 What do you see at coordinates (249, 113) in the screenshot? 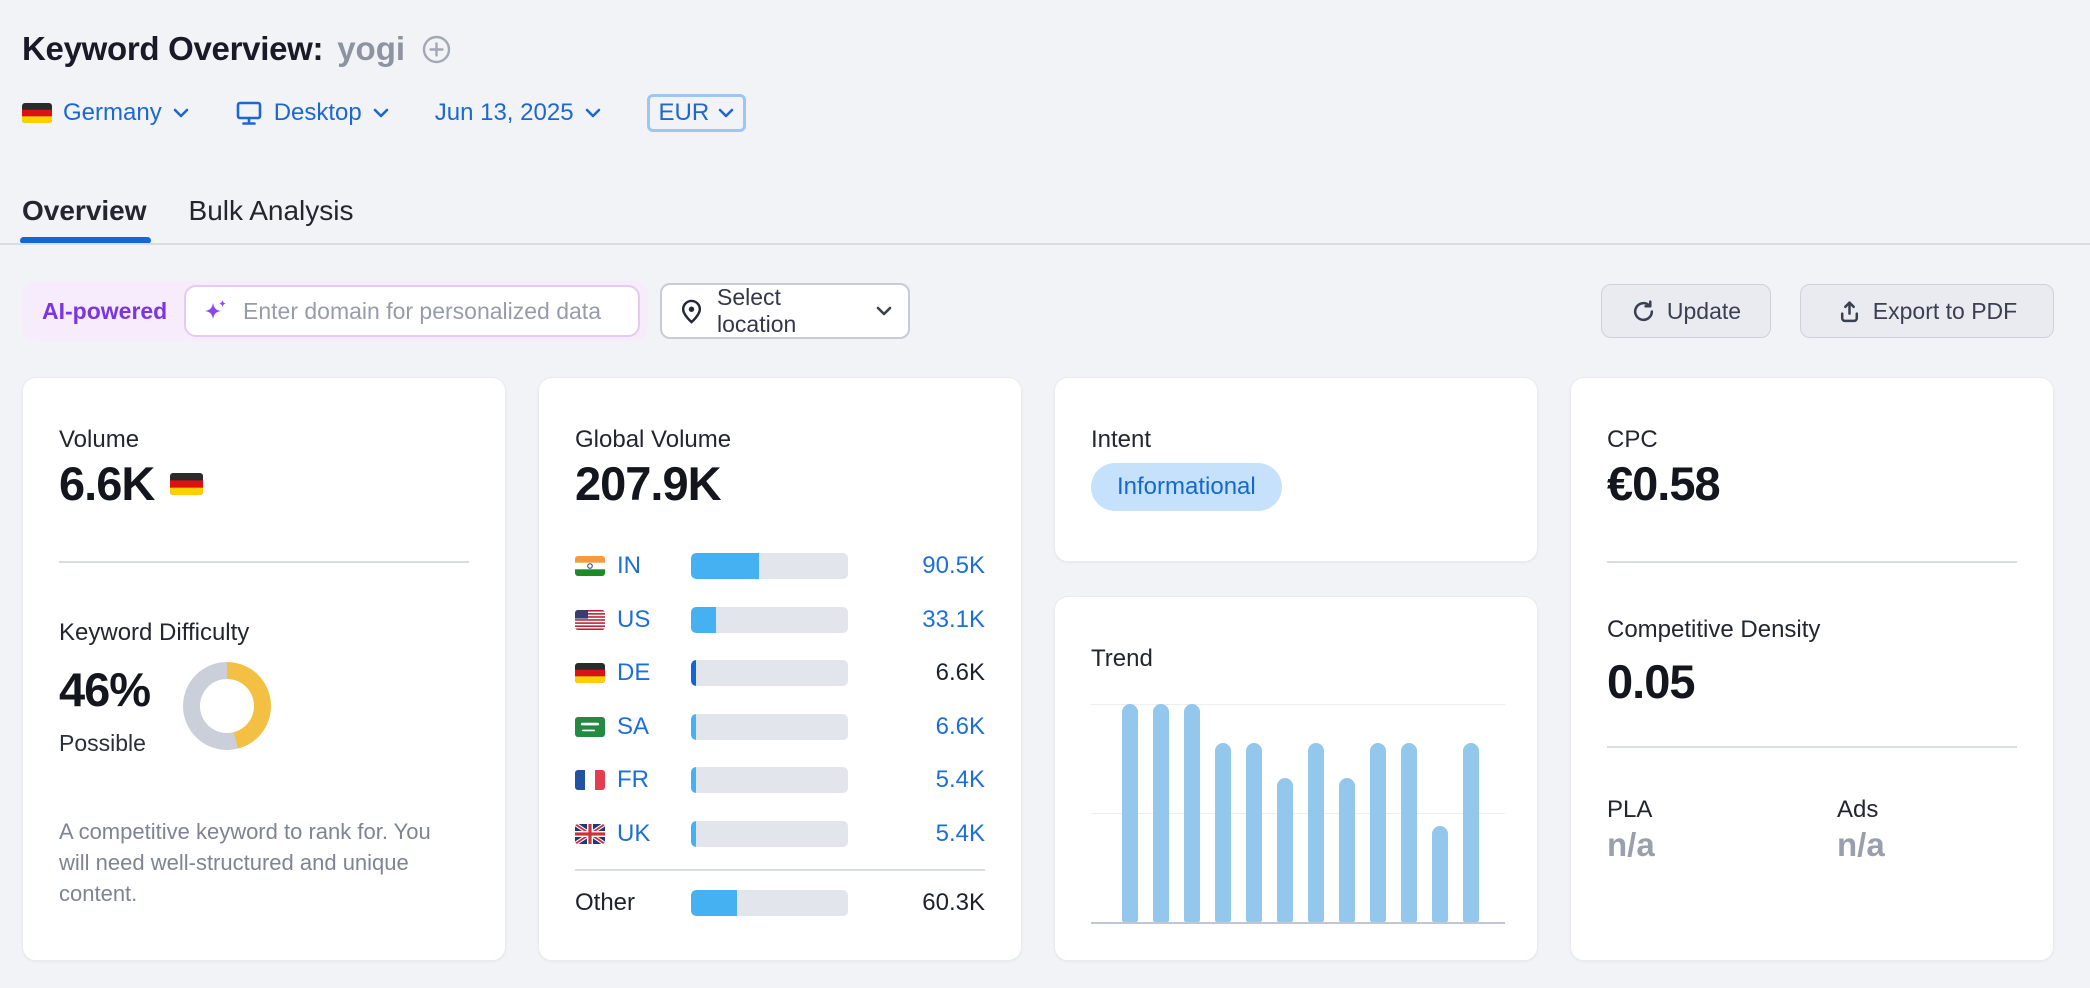
I see `desktop-icon` at bounding box center [249, 113].